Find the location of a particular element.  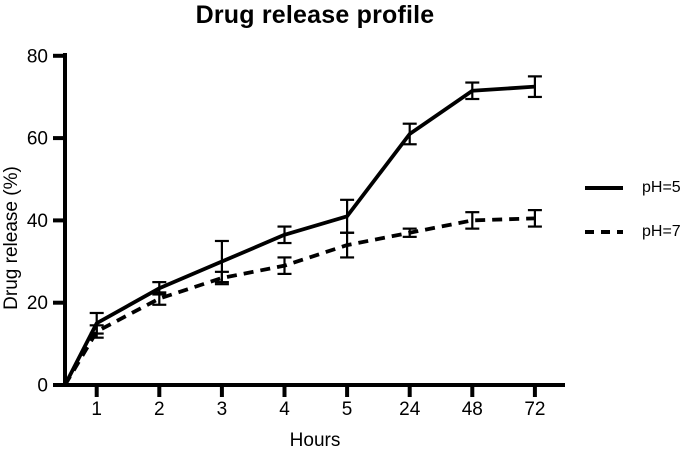

x-tick-label: 48 is located at coordinates (472, 409).